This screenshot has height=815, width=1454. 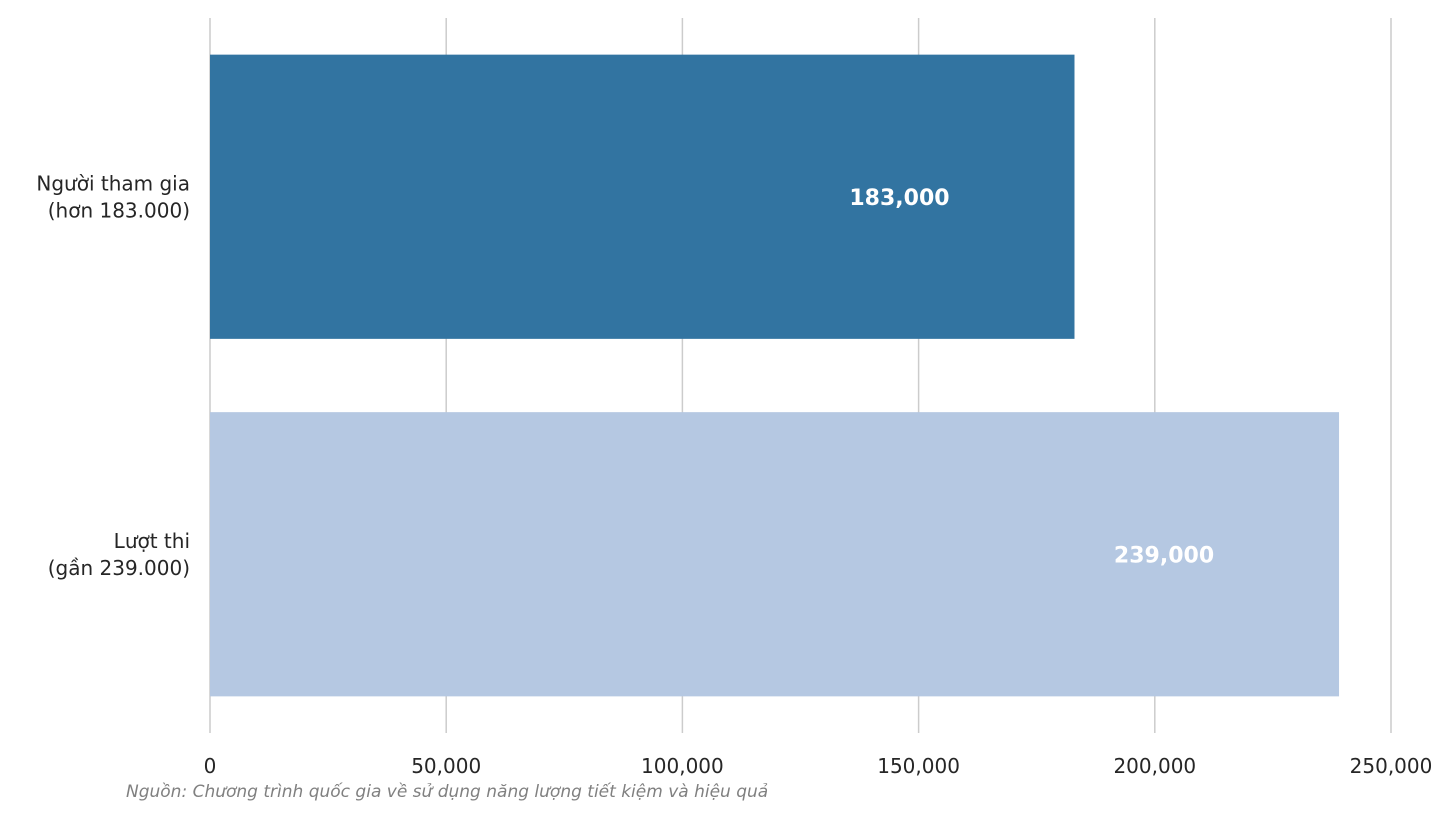 What do you see at coordinates (1154, 766) in the screenshot?
I see `x-tick-label: 200,000` at bounding box center [1154, 766].